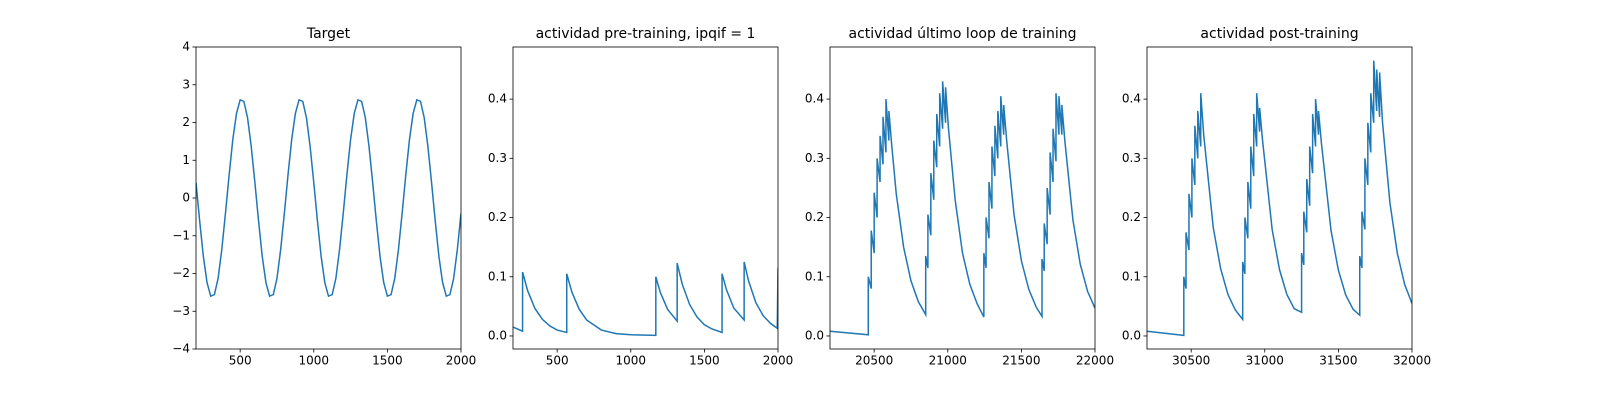 The image size is (1600, 400). I want to click on x-tick-label: 31000, so click(1265, 361).